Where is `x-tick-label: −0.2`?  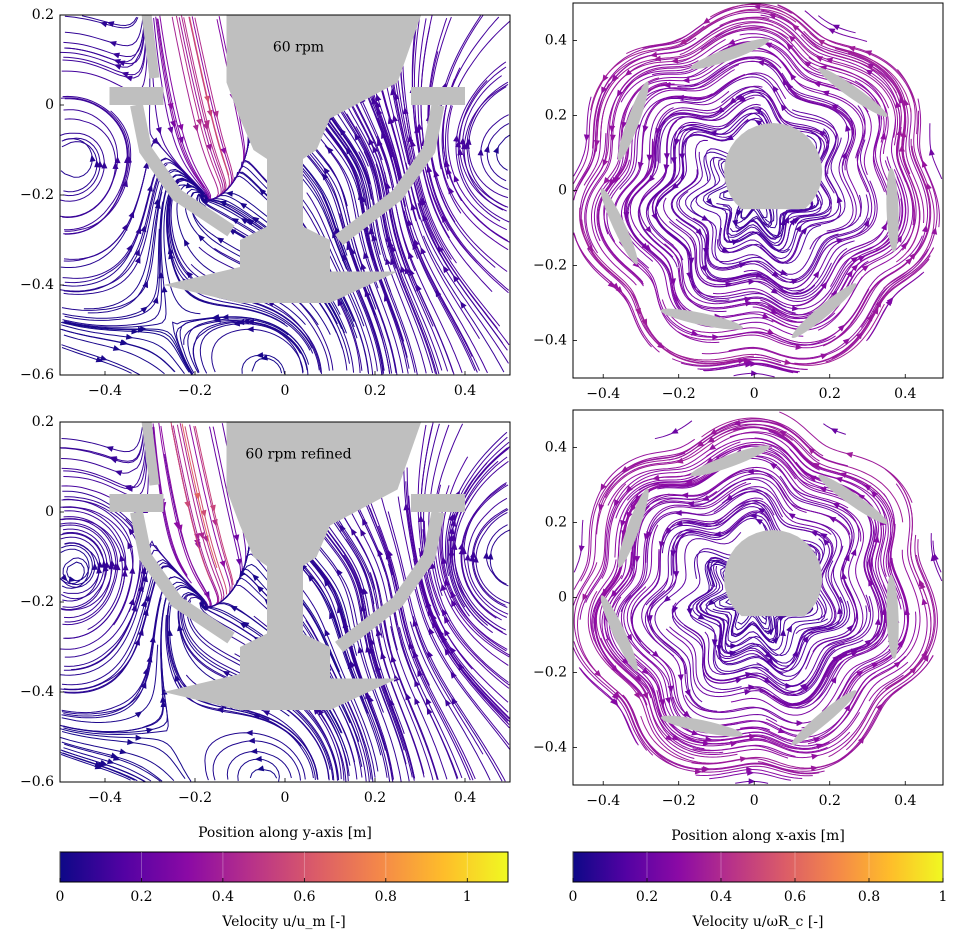
x-tick-label: −0.2 is located at coordinates (679, 394).